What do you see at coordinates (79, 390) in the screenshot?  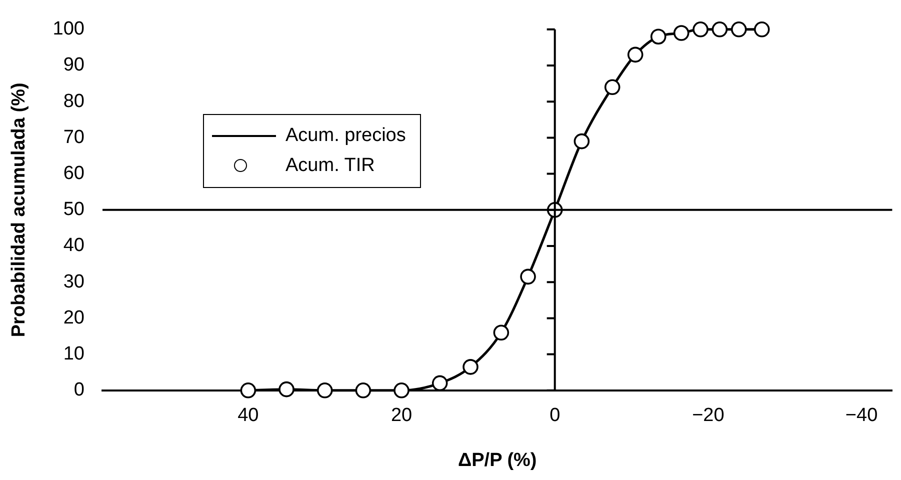 I see `y-tick-label: 0` at bounding box center [79, 390].